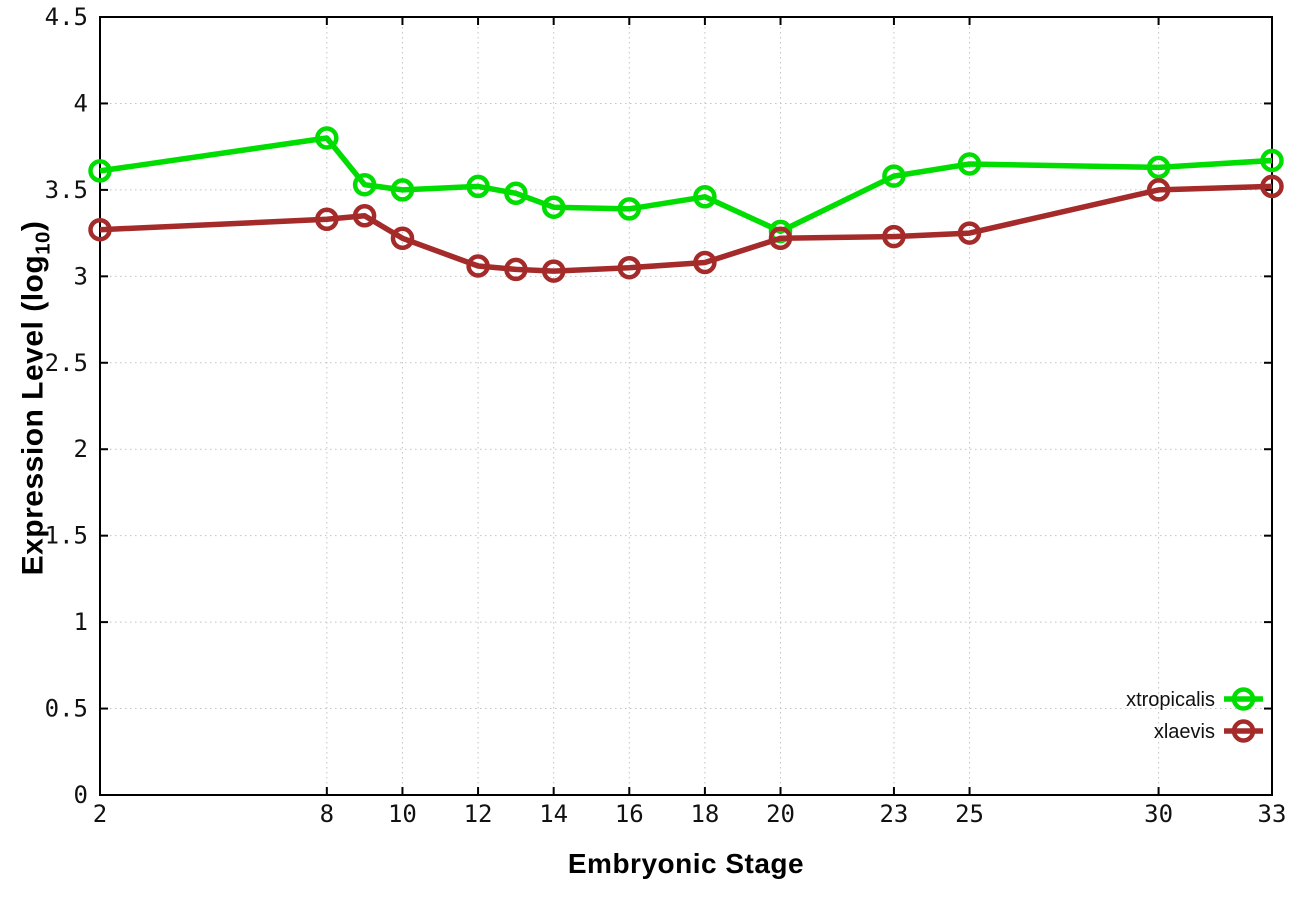 This screenshot has width=1296, height=907. Describe the element at coordinates (100, 814) in the screenshot. I see `x-tick-label: 2` at that location.